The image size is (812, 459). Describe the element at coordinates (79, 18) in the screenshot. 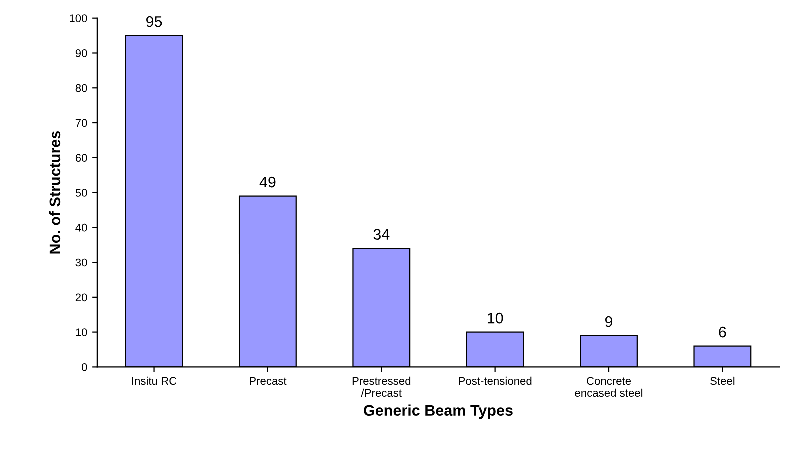

I see `y-tick-label: 100` at that location.